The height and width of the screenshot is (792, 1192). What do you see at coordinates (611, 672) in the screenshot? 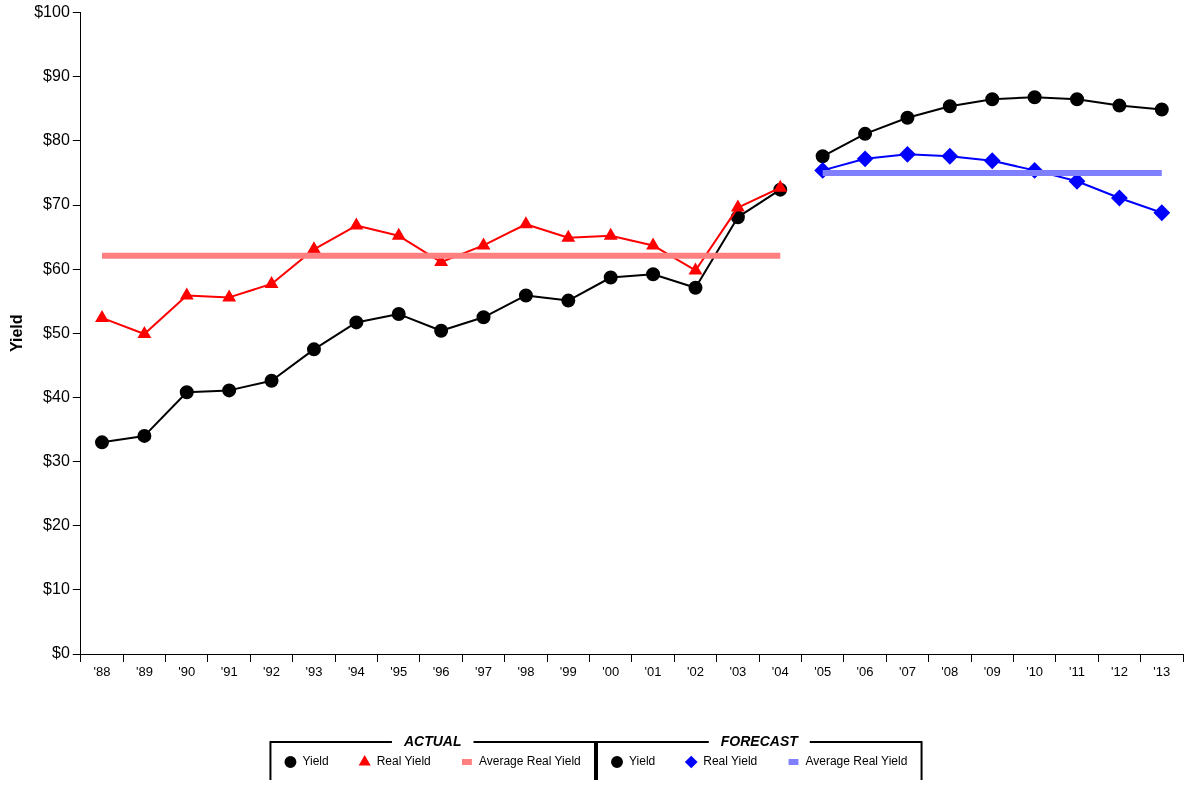
I see `x-tick-label: '00` at bounding box center [611, 672].